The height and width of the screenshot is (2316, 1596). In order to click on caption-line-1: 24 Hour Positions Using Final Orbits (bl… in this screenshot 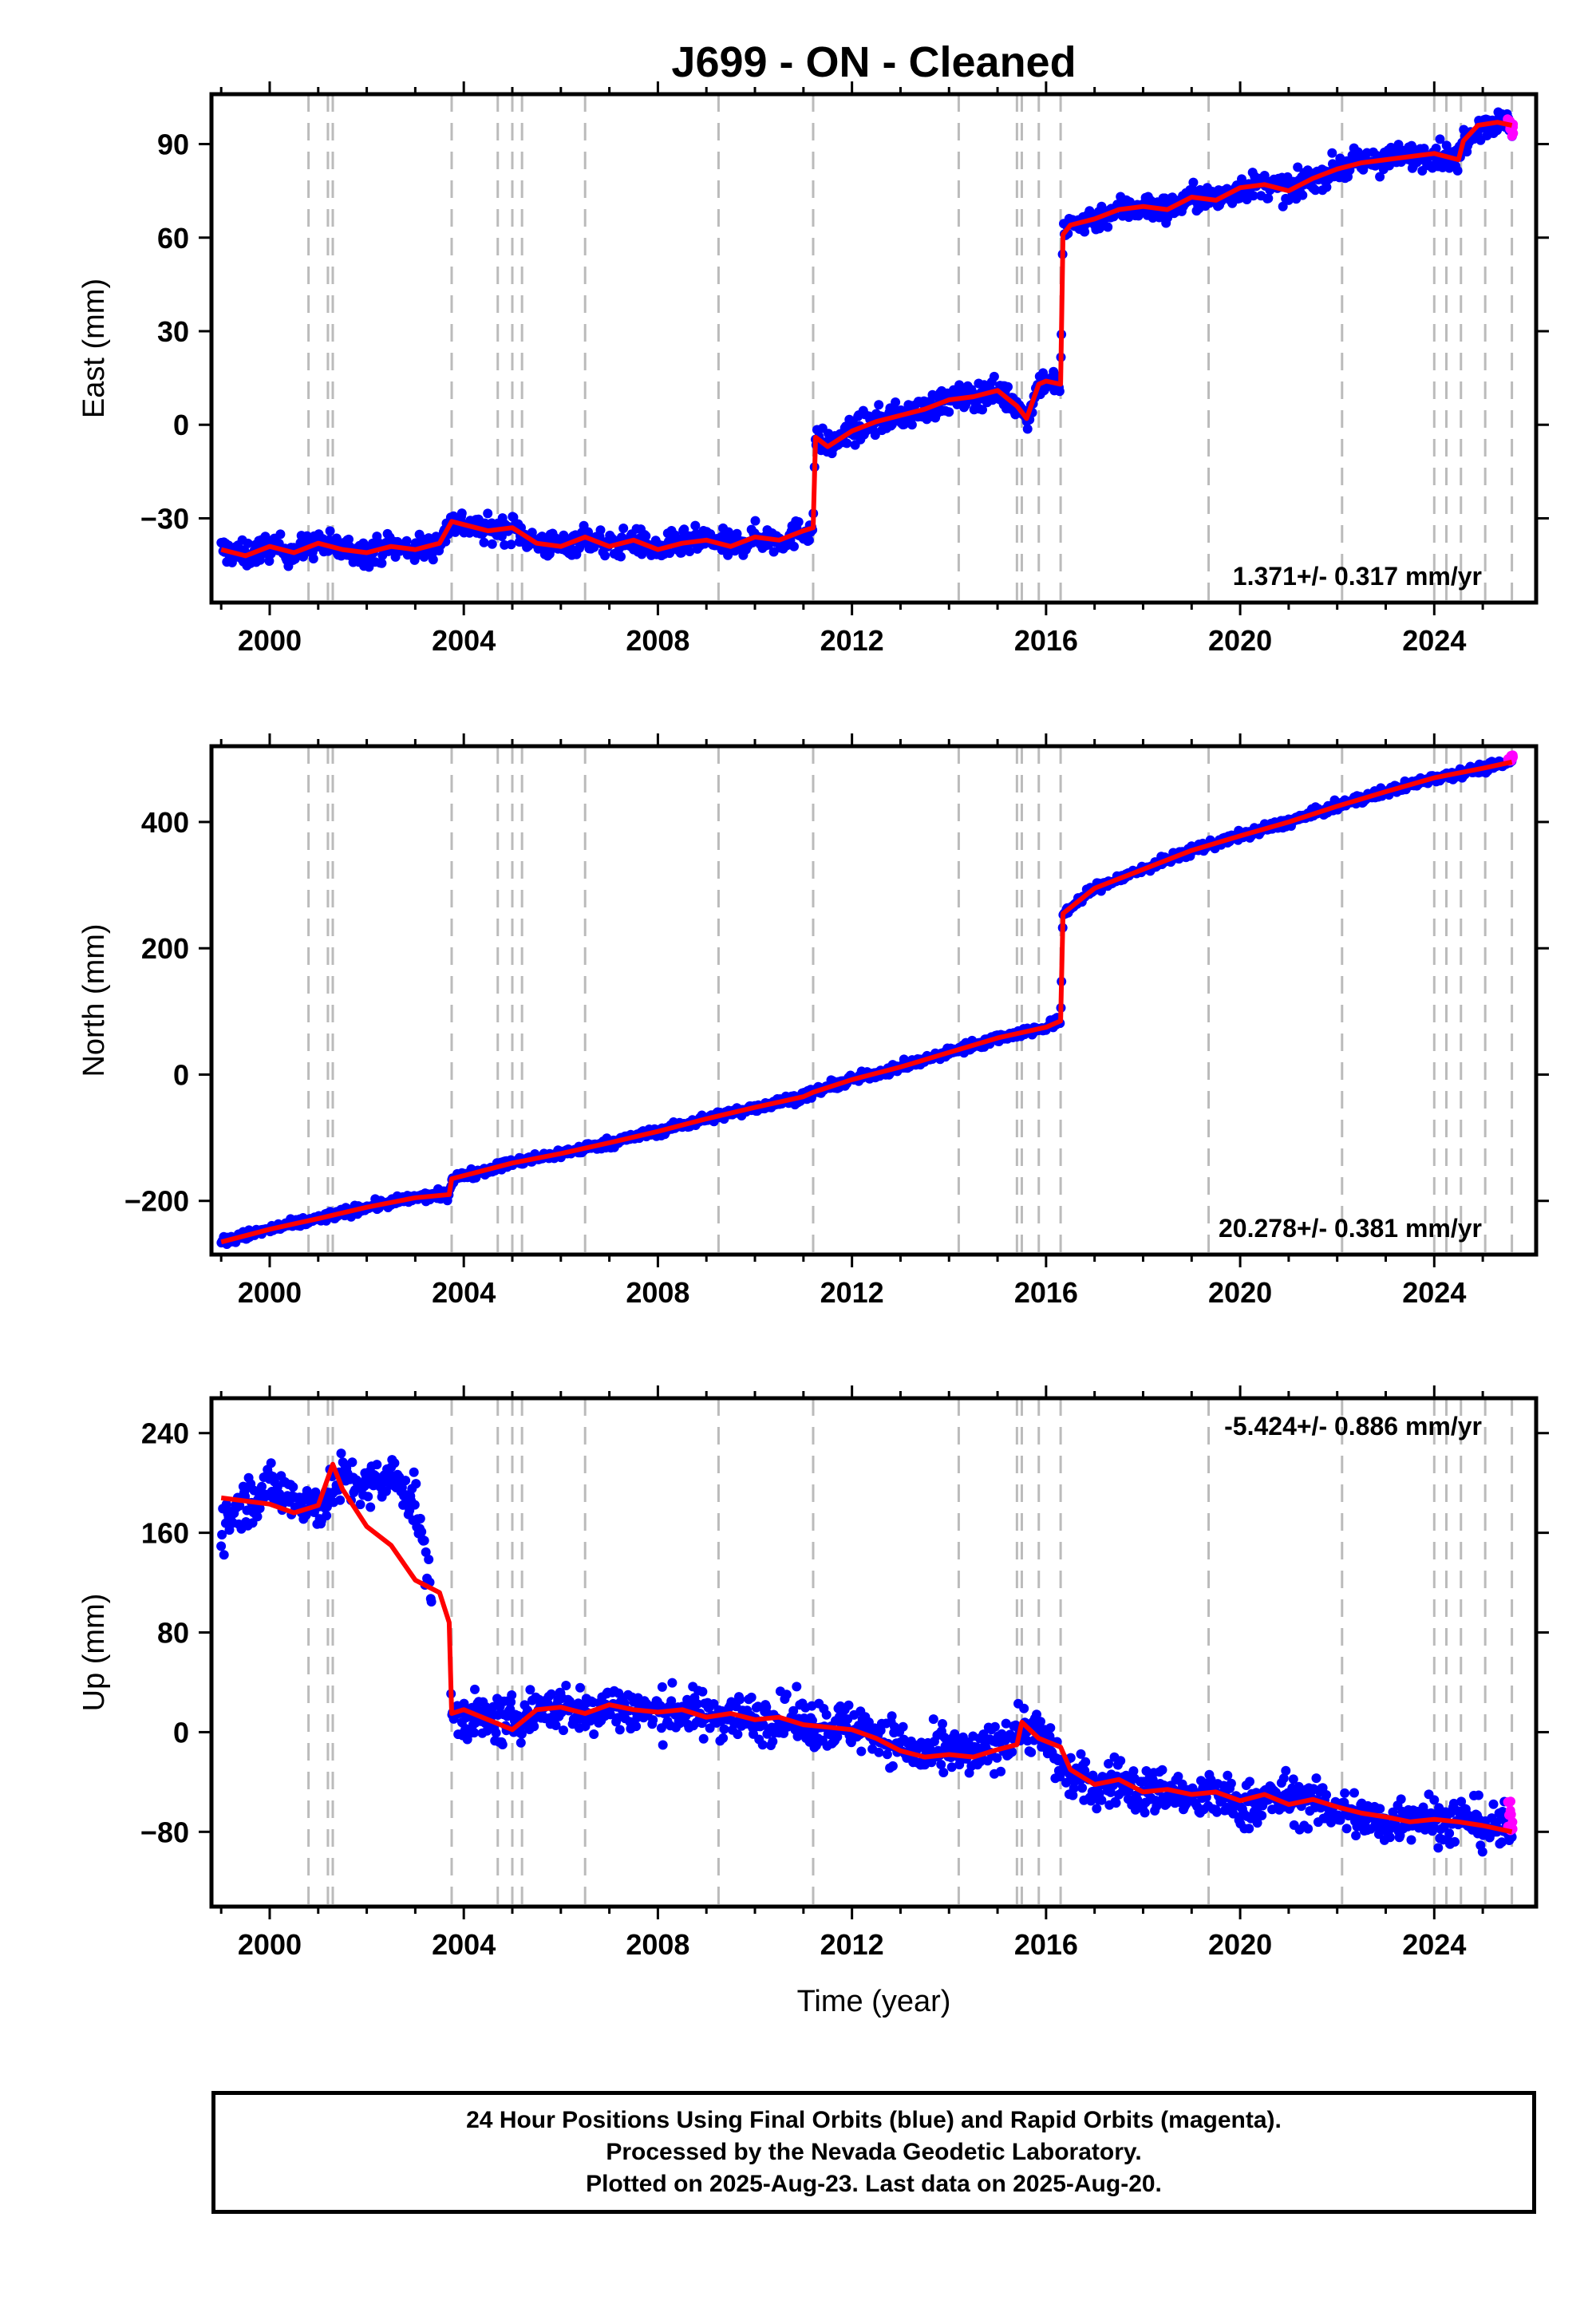, I will do `click(874, 2120)`.